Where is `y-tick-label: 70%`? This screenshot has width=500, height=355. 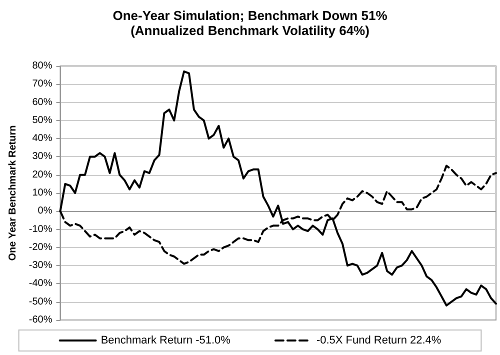
y-tick-label: 70% is located at coordinates (42, 84).